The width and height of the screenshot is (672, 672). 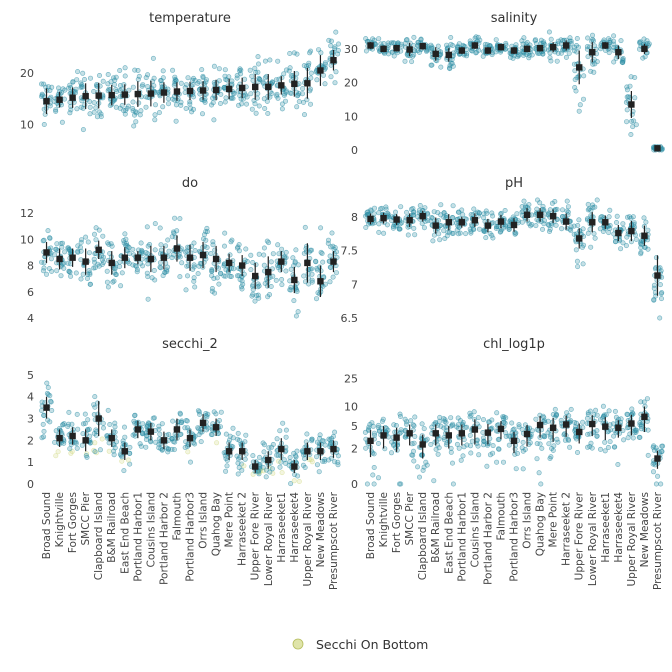 I want to click on x-tick-label: Orrs Island, so click(x=204, y=520).